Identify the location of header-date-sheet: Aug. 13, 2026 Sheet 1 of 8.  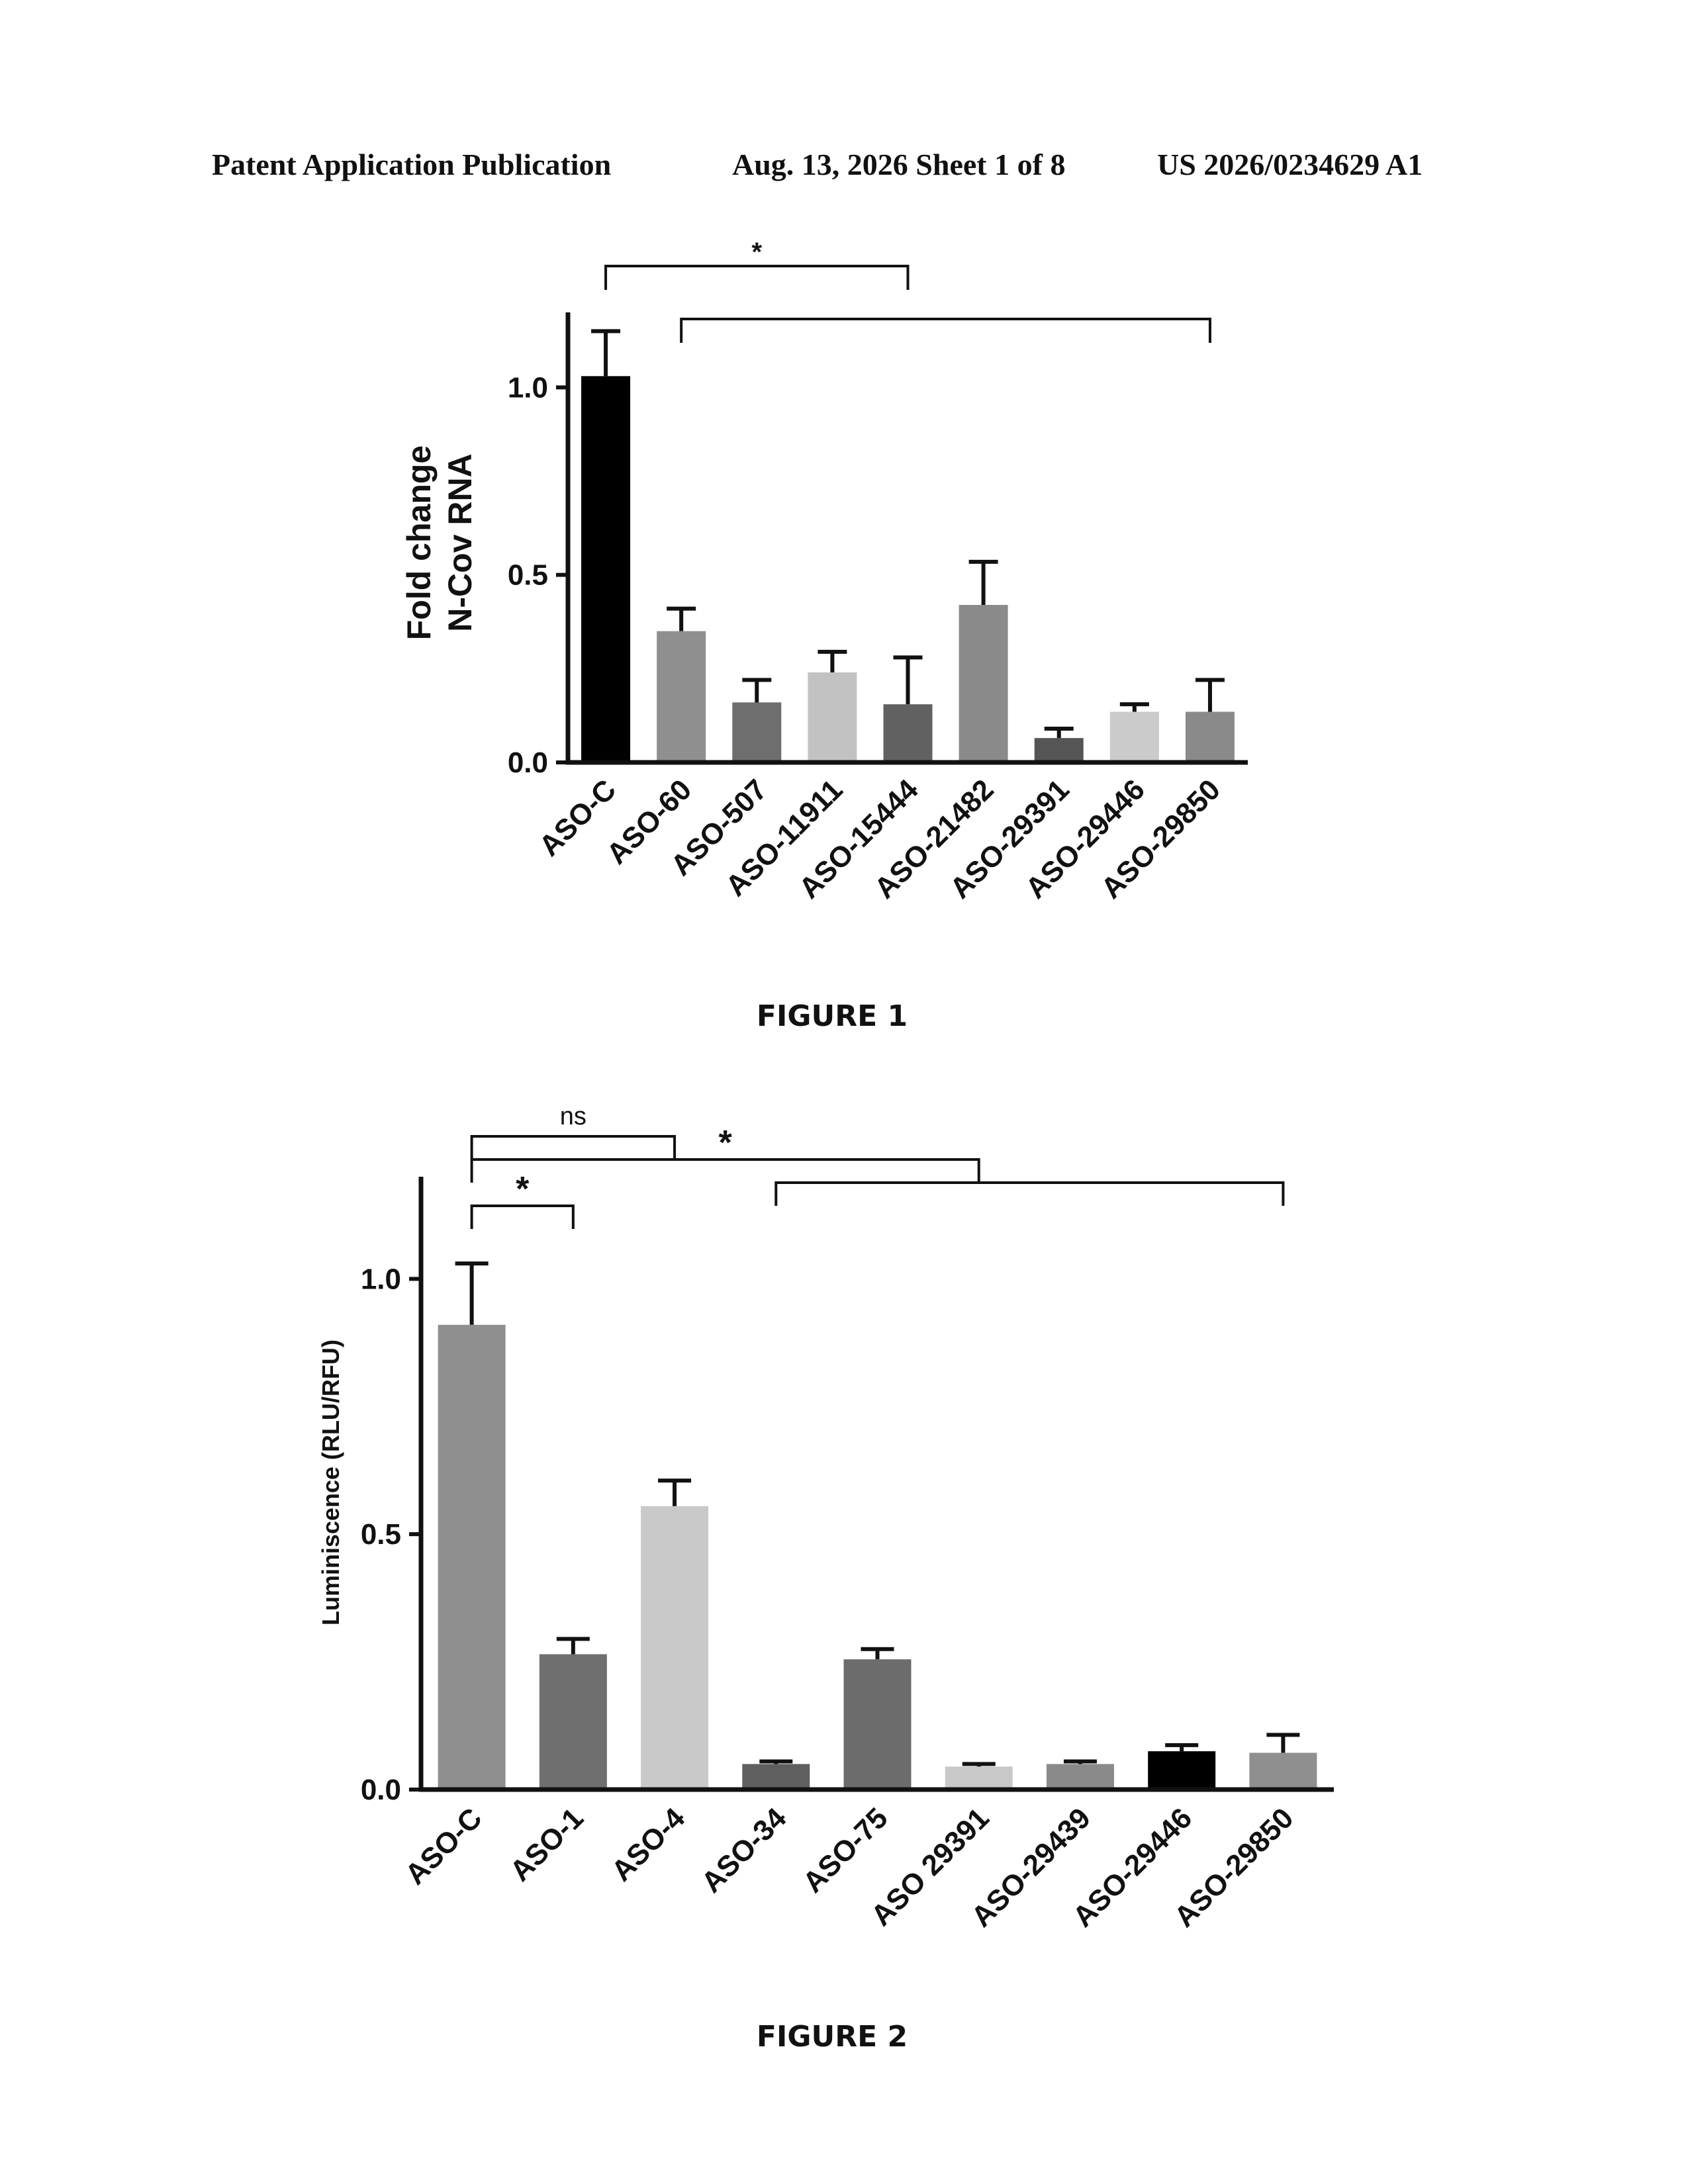
(898, 164).